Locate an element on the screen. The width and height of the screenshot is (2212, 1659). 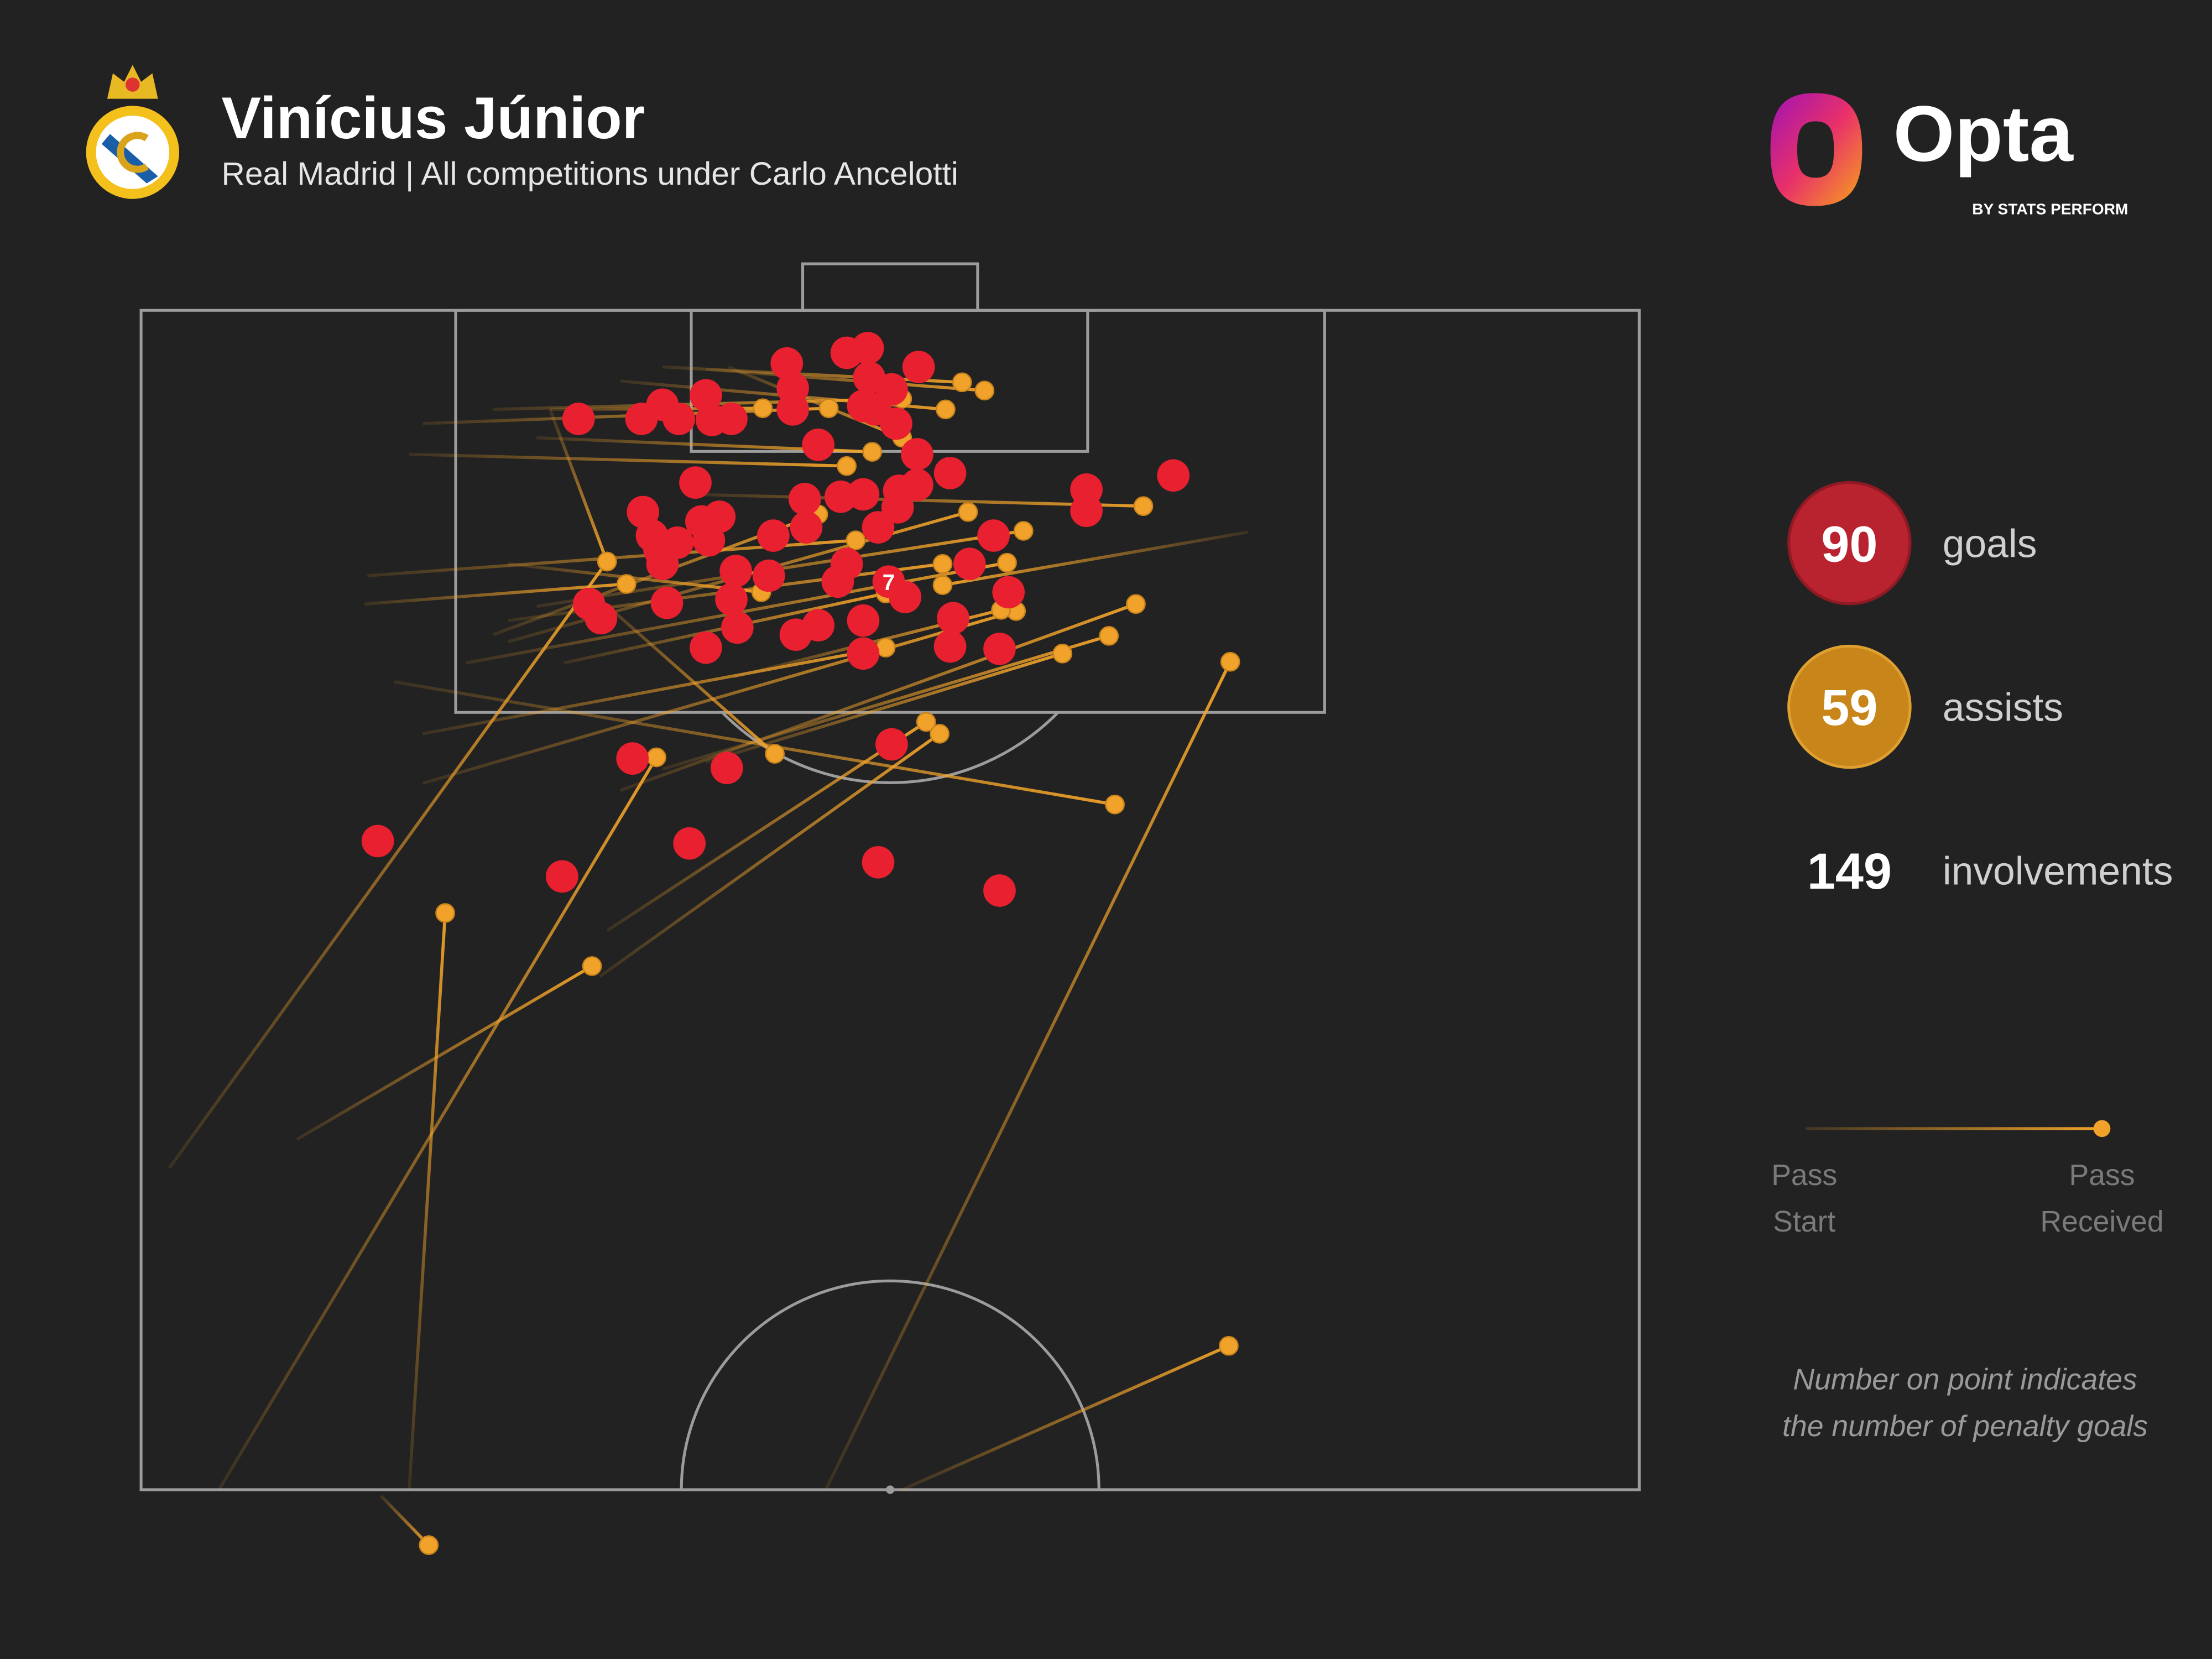
opta-byline: BY STATS PERFORM is located at coordinates (2050, 210).